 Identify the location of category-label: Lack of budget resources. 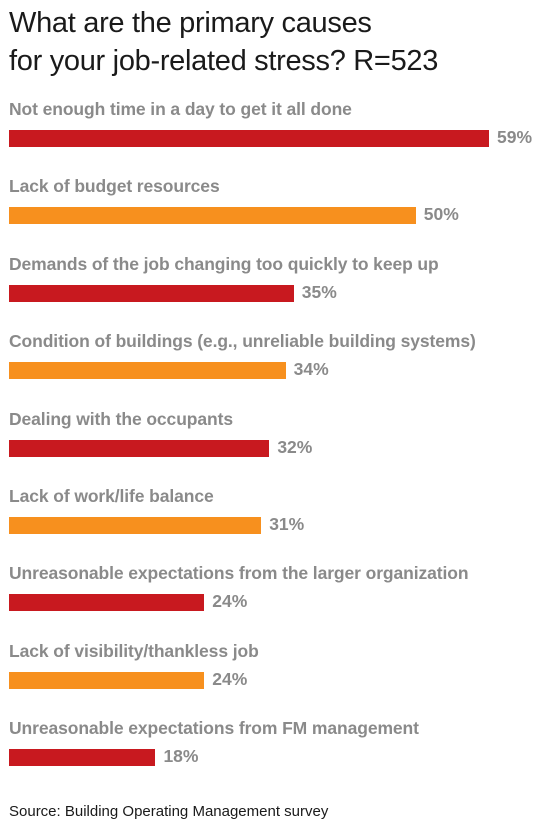
(114, 186).